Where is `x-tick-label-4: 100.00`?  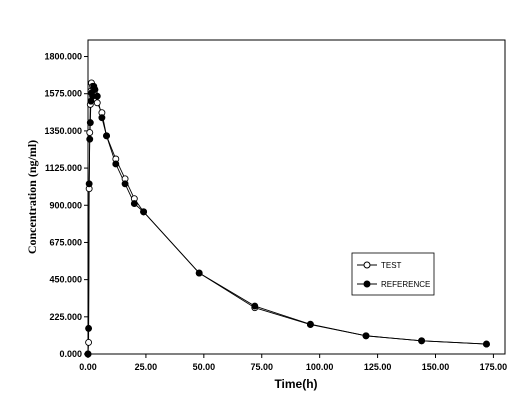 x-tick-label-4: 100.00 is located at coordinates (320, 367).